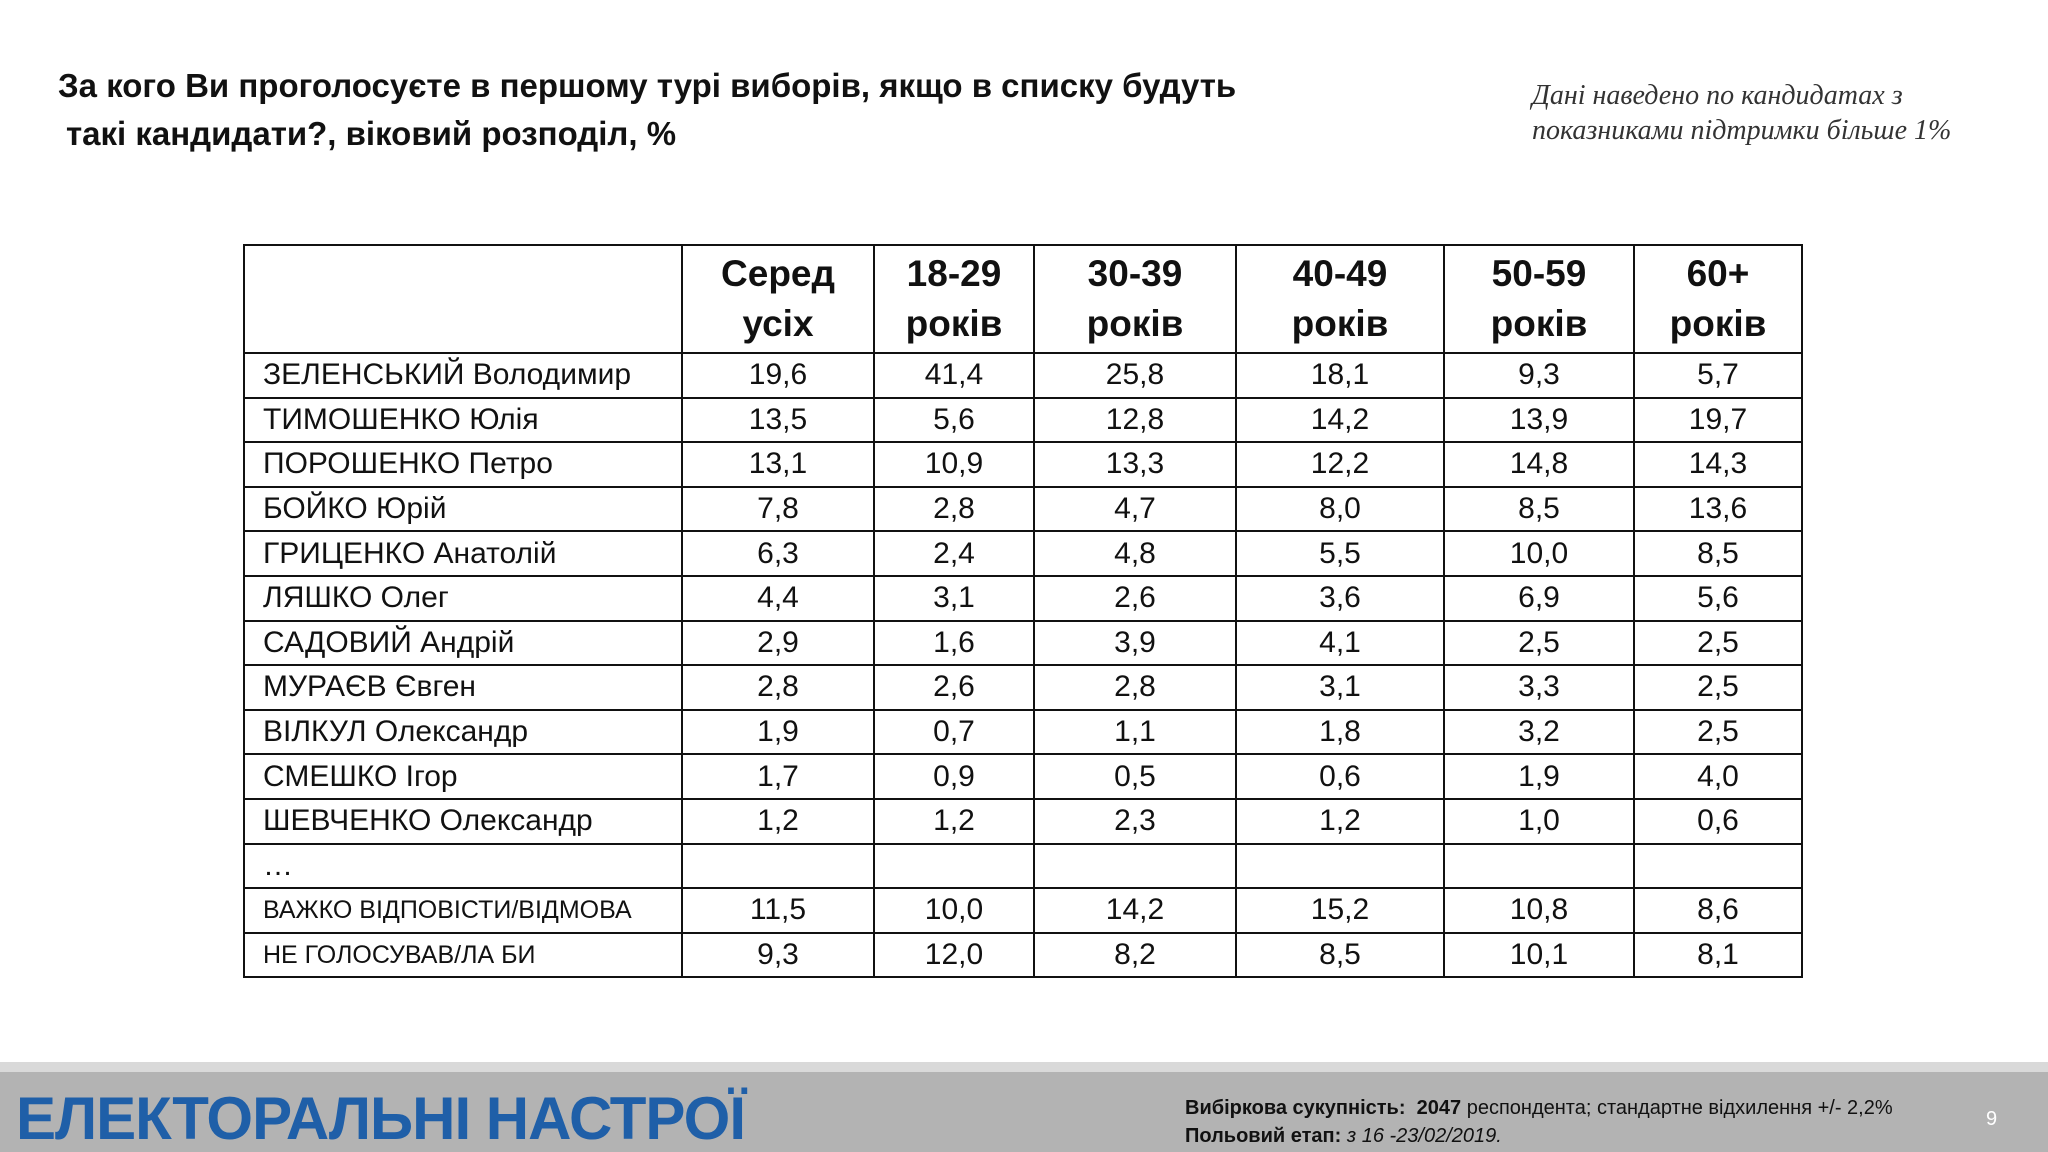 The width and height of the screenshot is (2048, 1152). What do you see at coordinates (1539, 273) in the screenshot?
I see `column-header-top: 50-59` at bounding box center [1539, 273].